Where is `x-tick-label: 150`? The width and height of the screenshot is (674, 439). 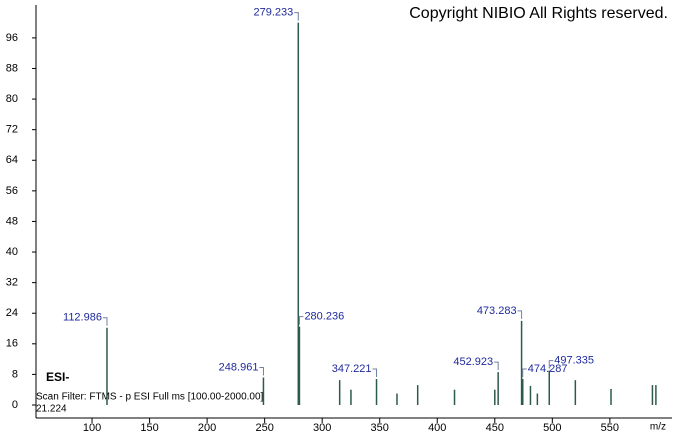
x-tick-label: 150 is located at coordinates (149, 428).